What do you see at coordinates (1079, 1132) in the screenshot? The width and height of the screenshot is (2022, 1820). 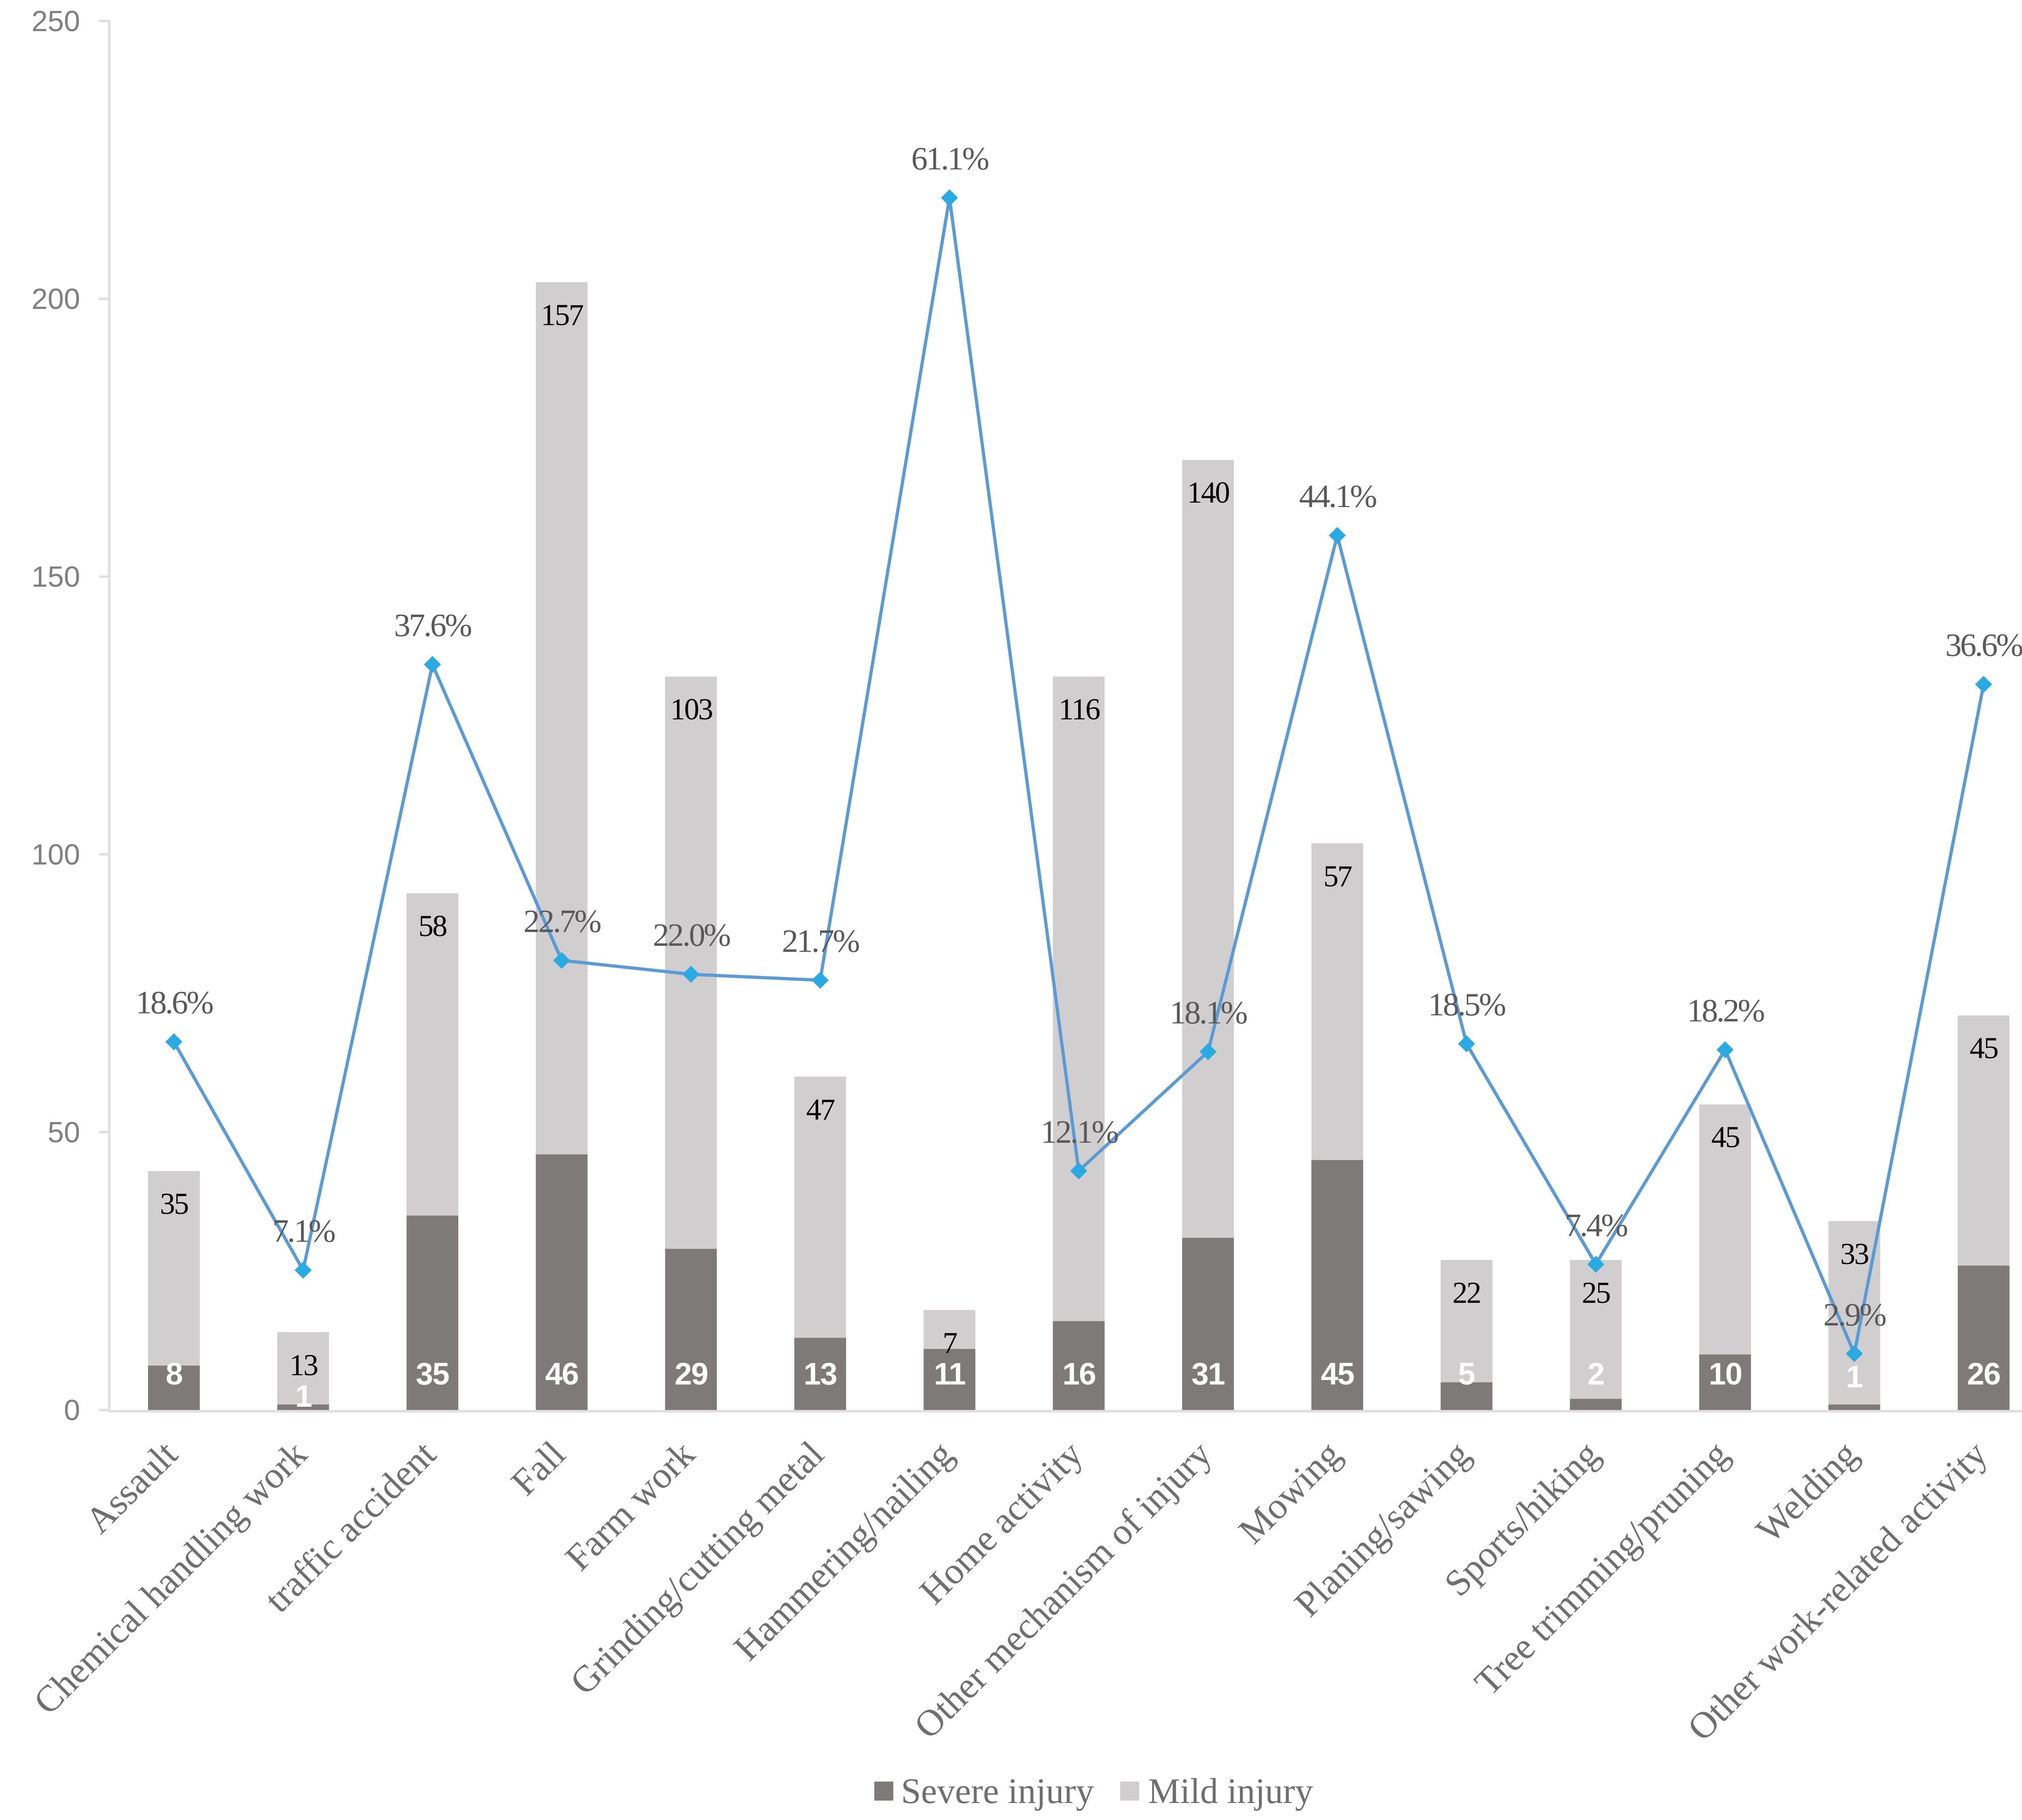 I see `svg-text: 12.1%` at bounding box center [1079, 1132].